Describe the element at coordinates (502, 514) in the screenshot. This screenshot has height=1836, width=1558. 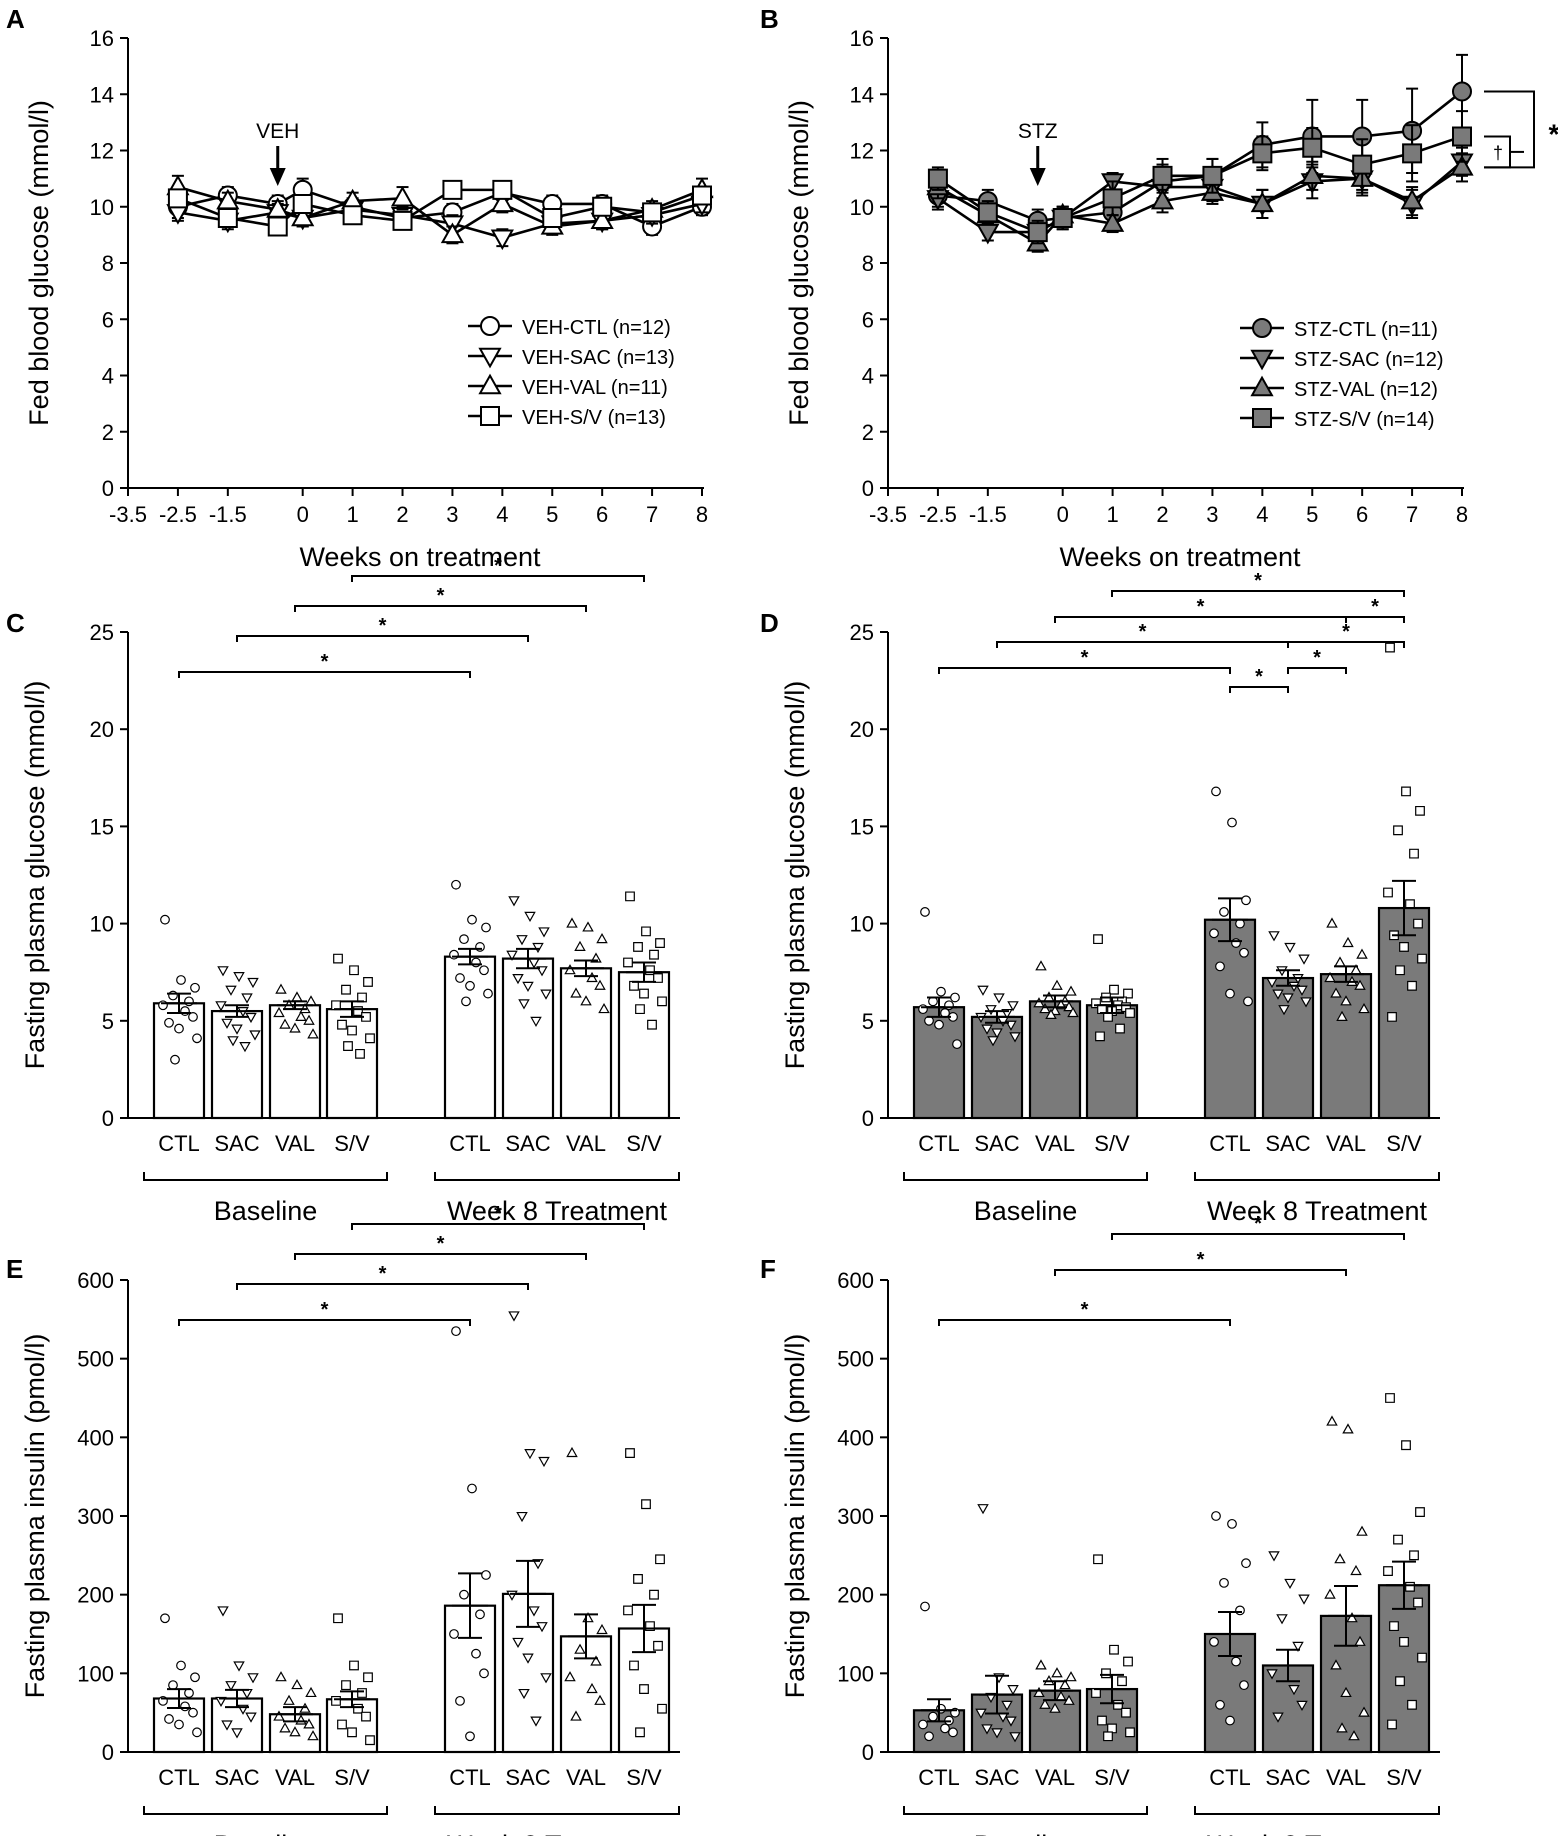
I see `x-tick-label: 4` at that location.